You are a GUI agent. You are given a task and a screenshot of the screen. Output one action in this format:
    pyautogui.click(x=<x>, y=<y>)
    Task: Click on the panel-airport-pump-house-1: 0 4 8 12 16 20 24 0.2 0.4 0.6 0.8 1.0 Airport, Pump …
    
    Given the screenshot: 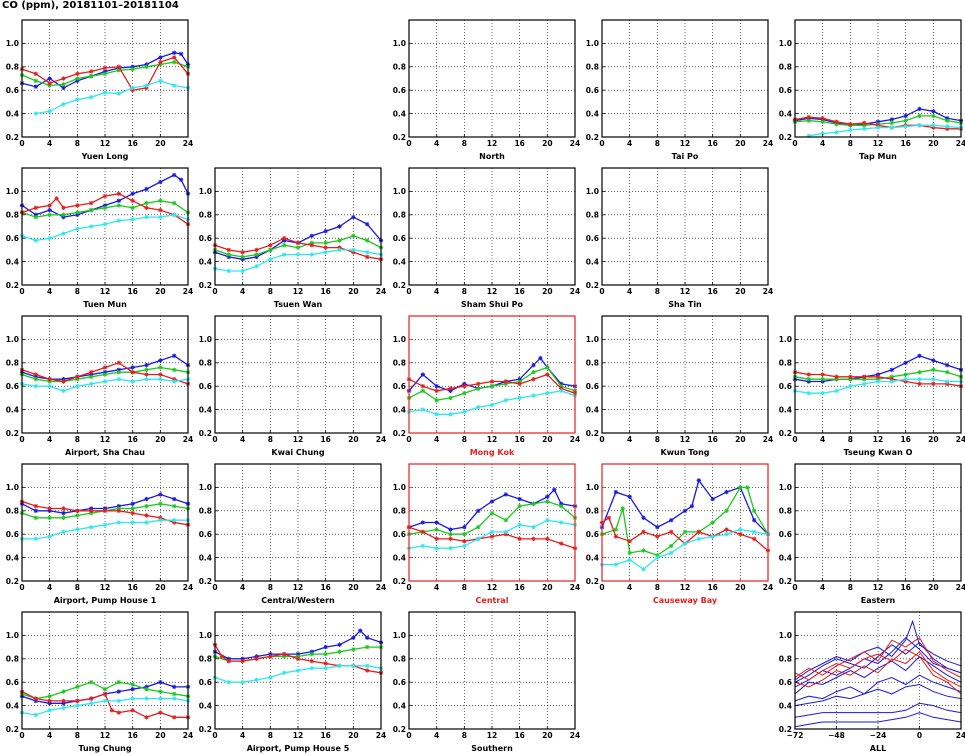 What is the action you would take?
    pyautogui.click(x=99, y=534)
    